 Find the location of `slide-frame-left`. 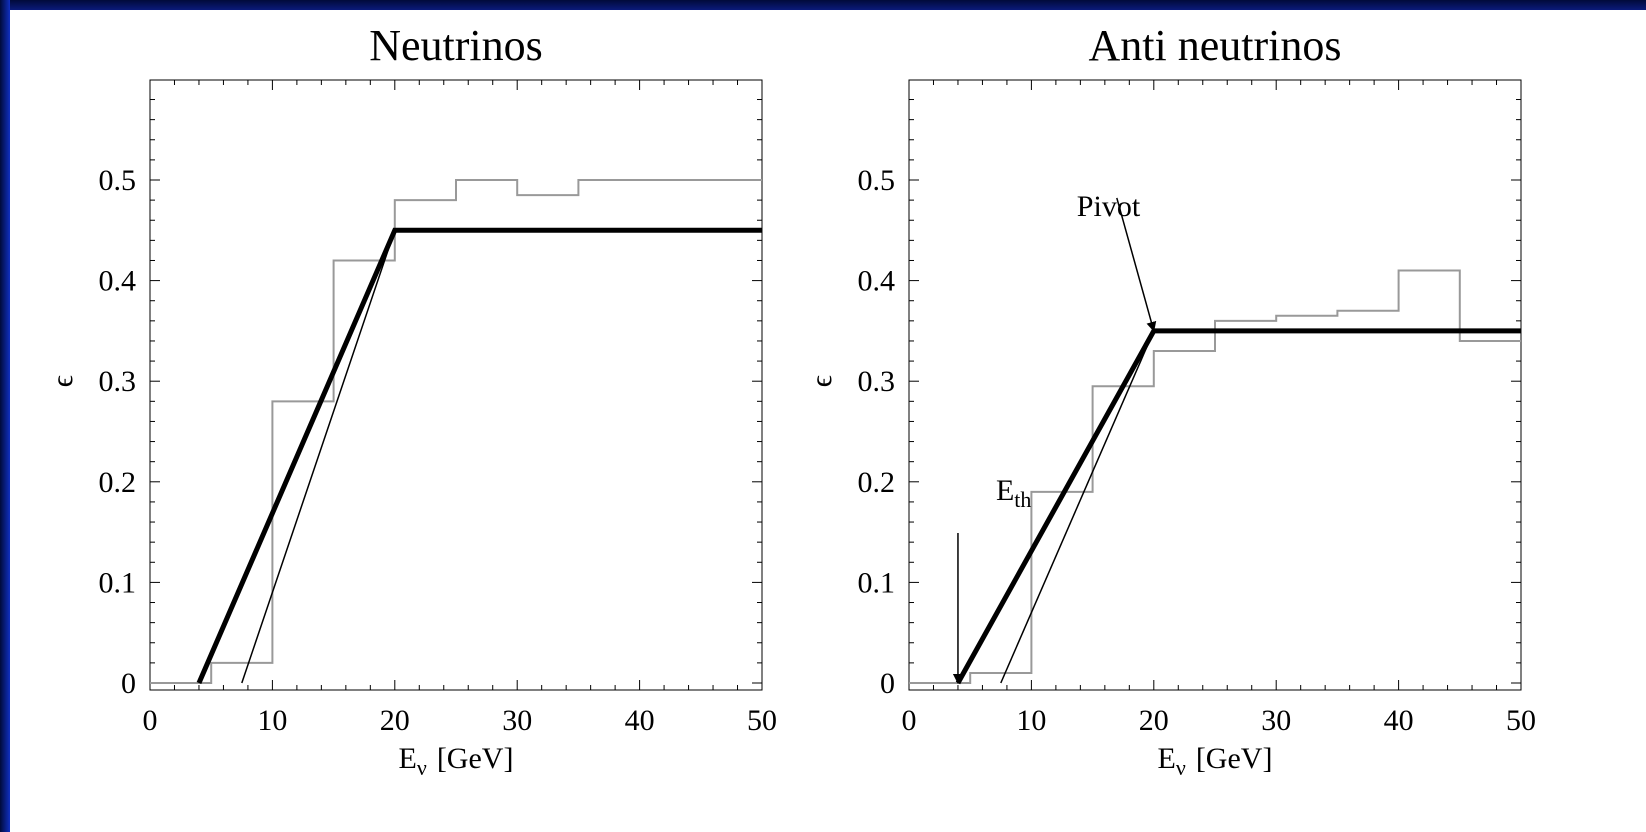

slide-frame-left is located at coordinates (5, 416).